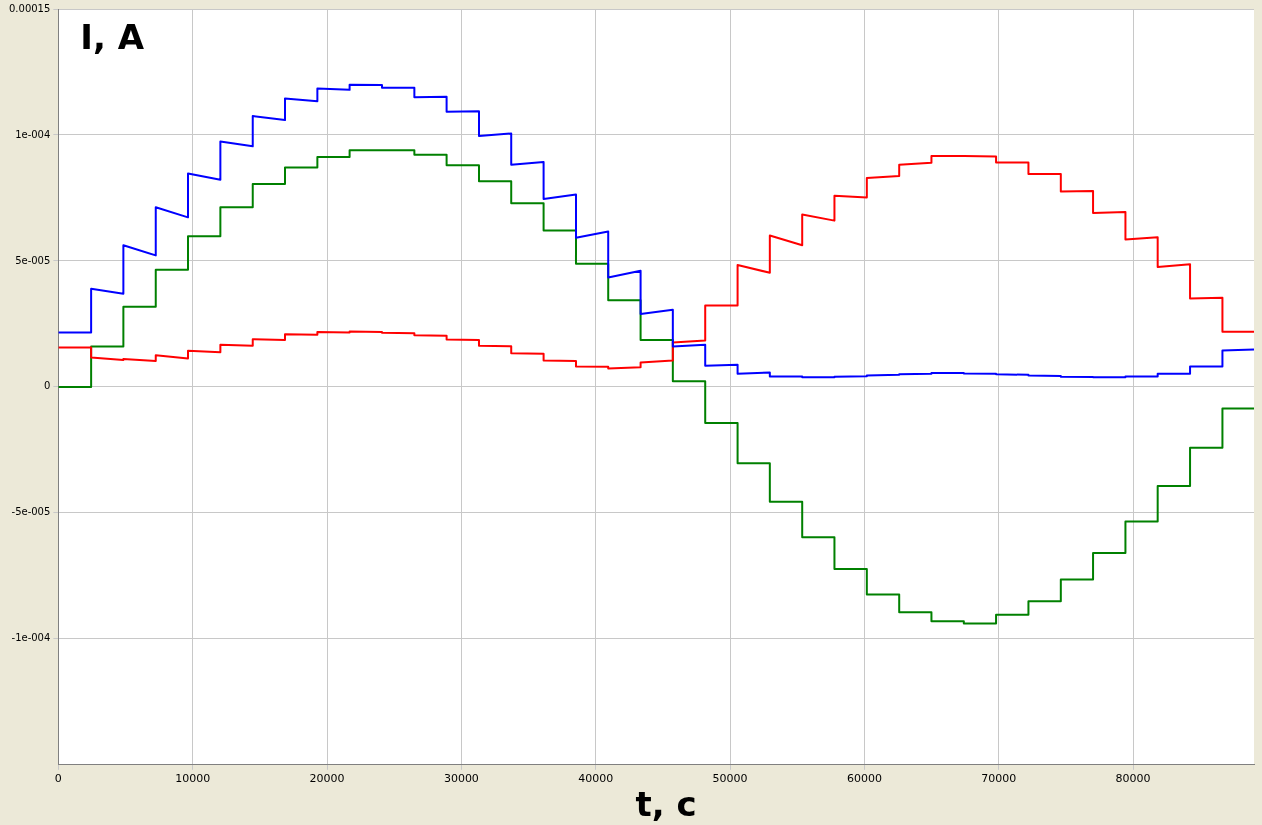  Describe the element at coordinates (58, 779) in the screenshot. I see `x-tick-label: 0` at that location.